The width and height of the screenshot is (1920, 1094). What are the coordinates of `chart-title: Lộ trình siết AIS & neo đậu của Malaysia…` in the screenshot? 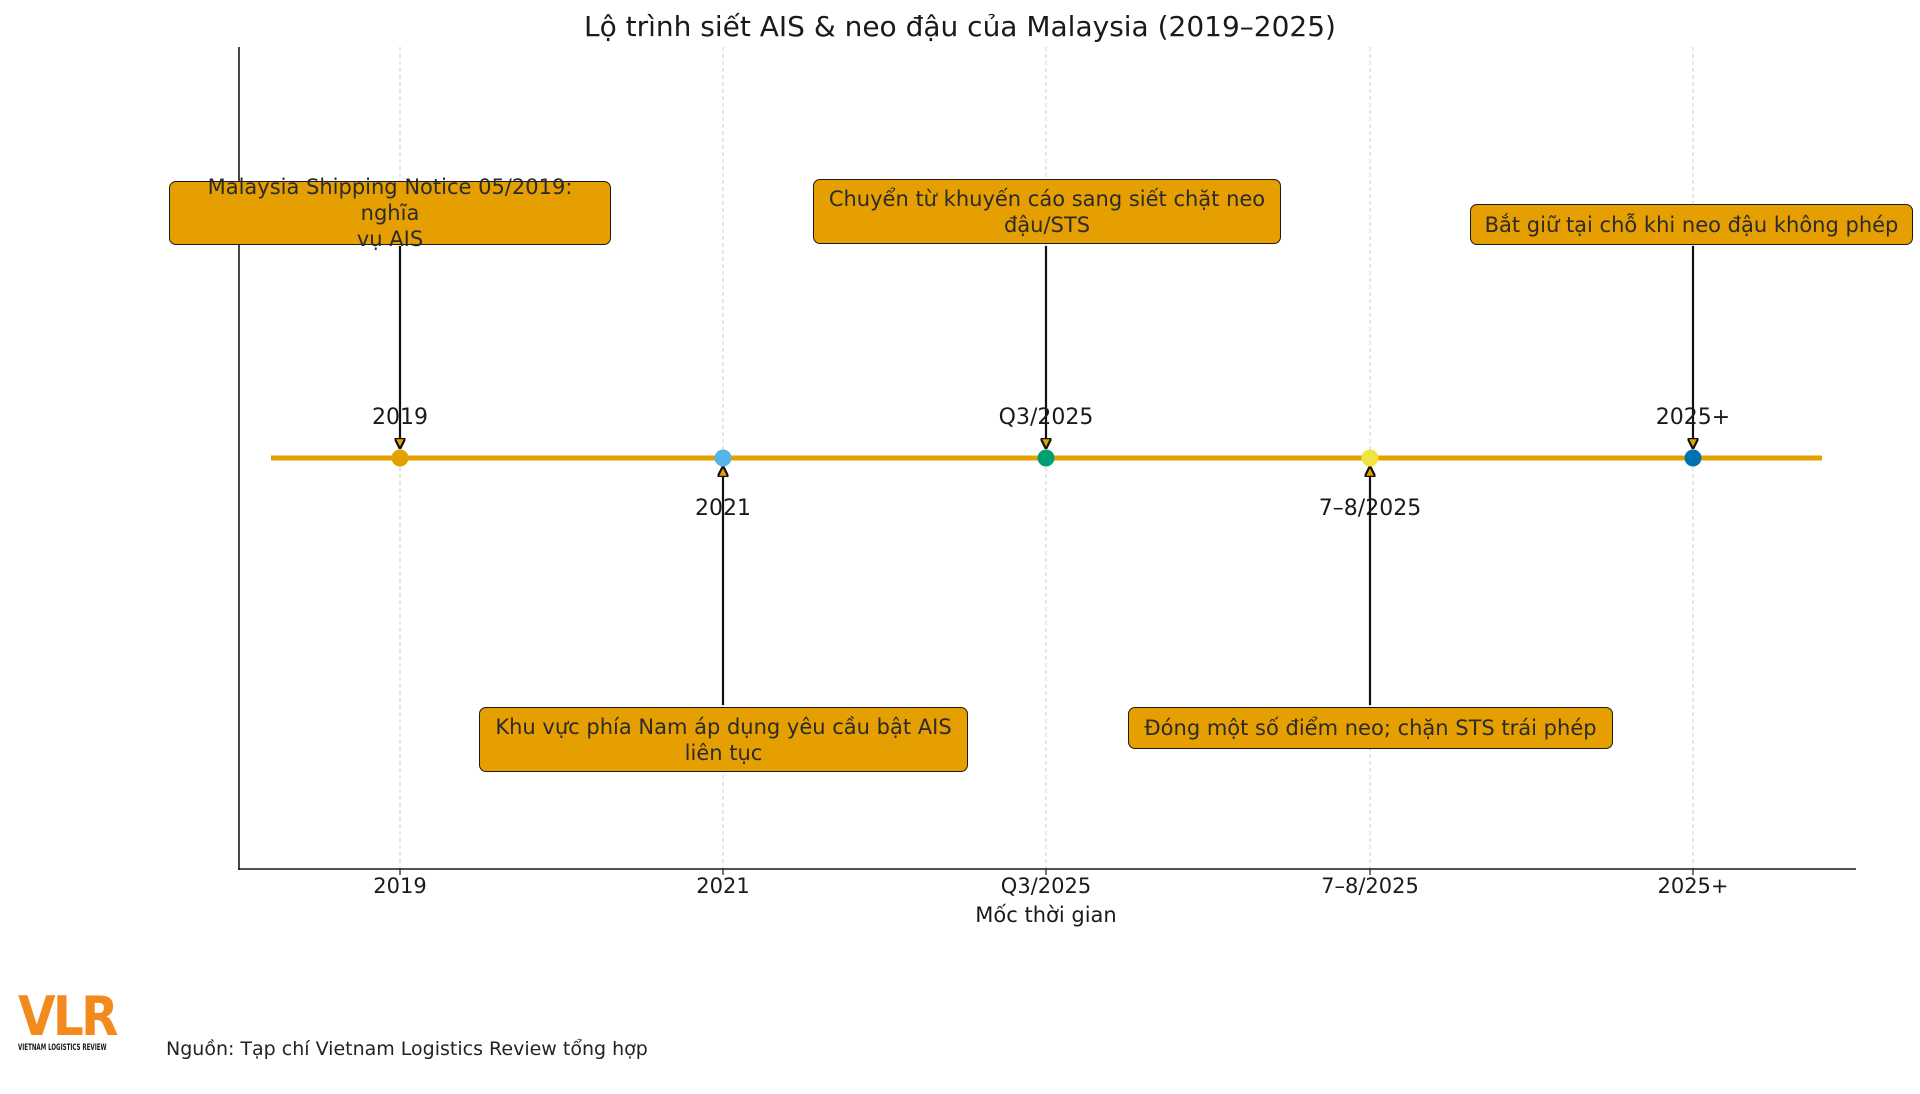 It's located at (960, 26).